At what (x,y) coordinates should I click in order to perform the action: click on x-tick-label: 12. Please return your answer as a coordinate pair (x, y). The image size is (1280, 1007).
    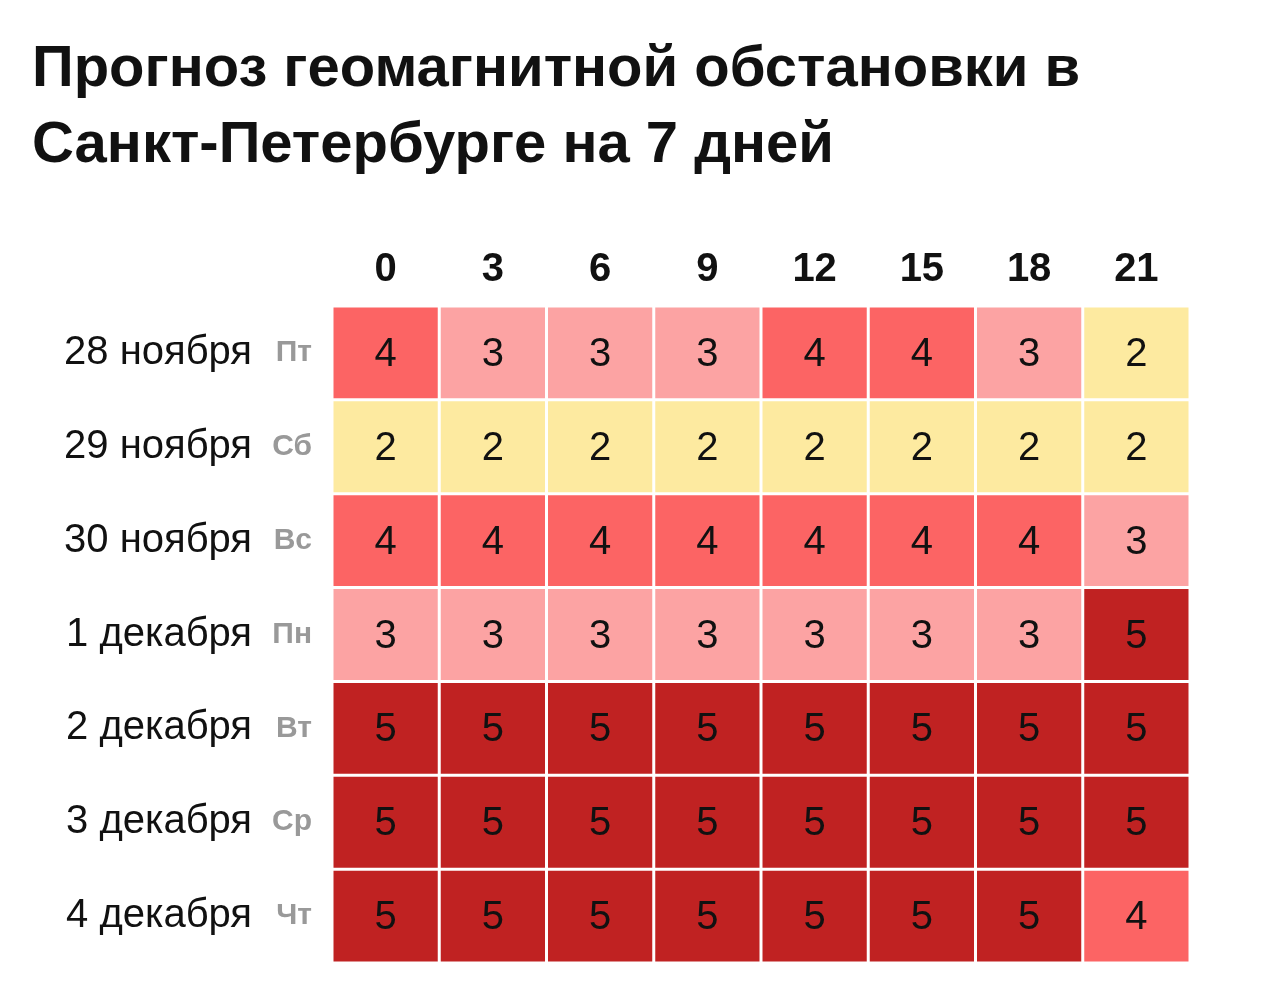
    Looking at the image, I should click on (814, 267).